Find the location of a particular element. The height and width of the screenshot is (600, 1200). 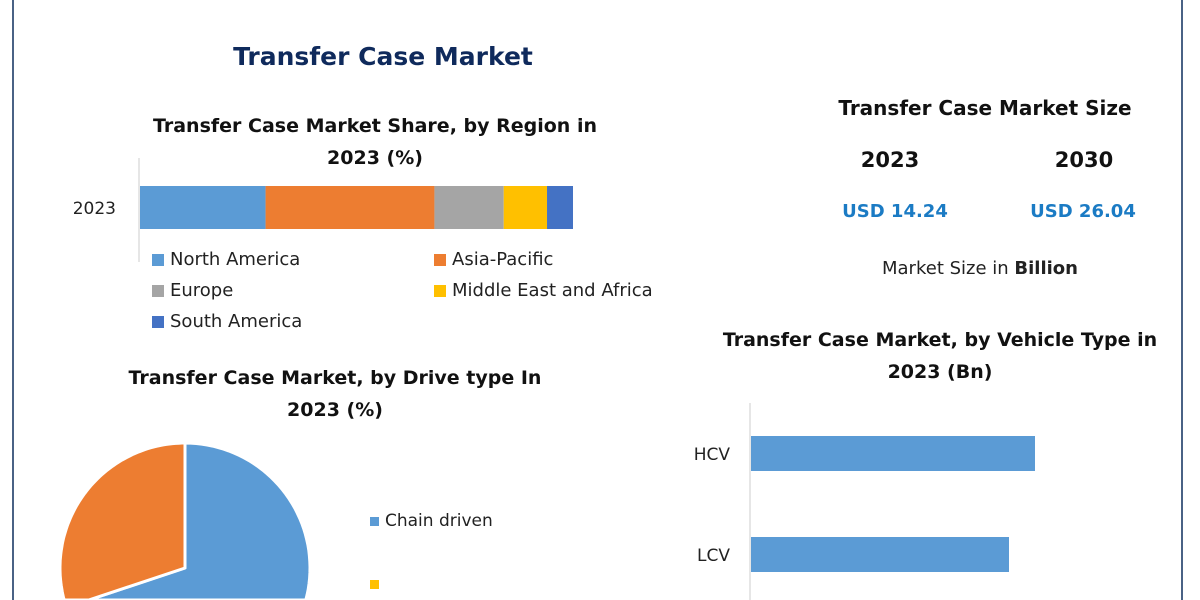

legend-label: Middle East and Africa is located at coordinates (552, 290).